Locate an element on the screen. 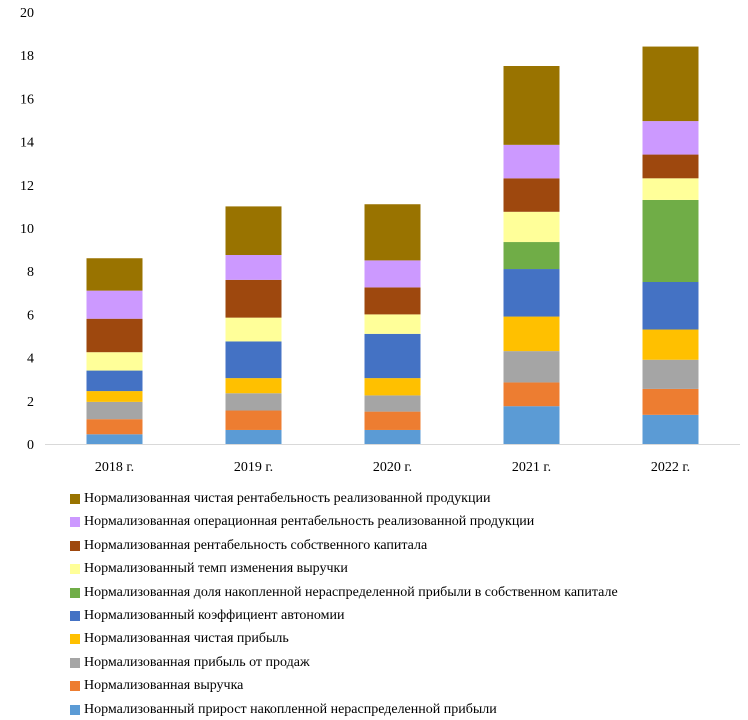 The image size is (748, 720). legend-label: Нормализованная чистая прибыль is located at coordinates (186, 639).